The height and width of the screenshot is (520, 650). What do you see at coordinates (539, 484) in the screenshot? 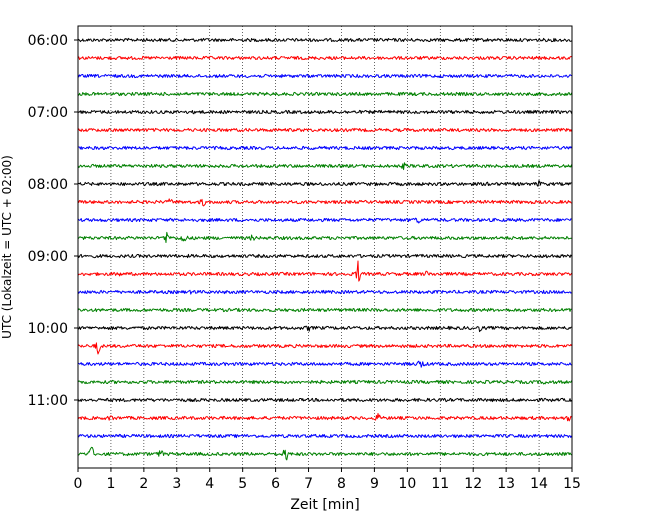
I see `x-tick-label: 14` at bounding box center [539, 484].